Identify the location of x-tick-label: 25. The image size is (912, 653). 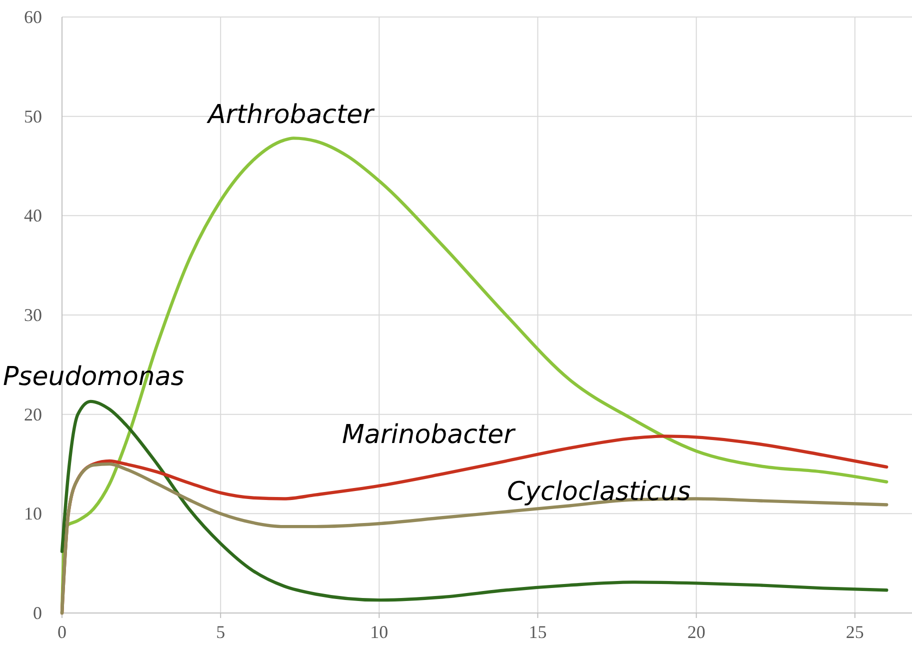
(855, 632).